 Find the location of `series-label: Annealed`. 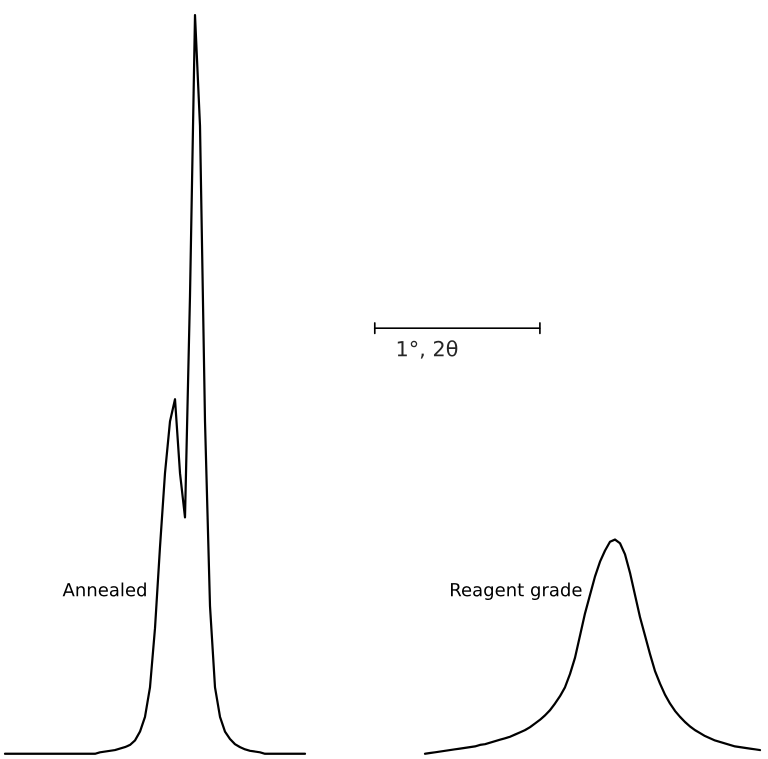

series-label: Annealed is located at coordinates (104, 589).